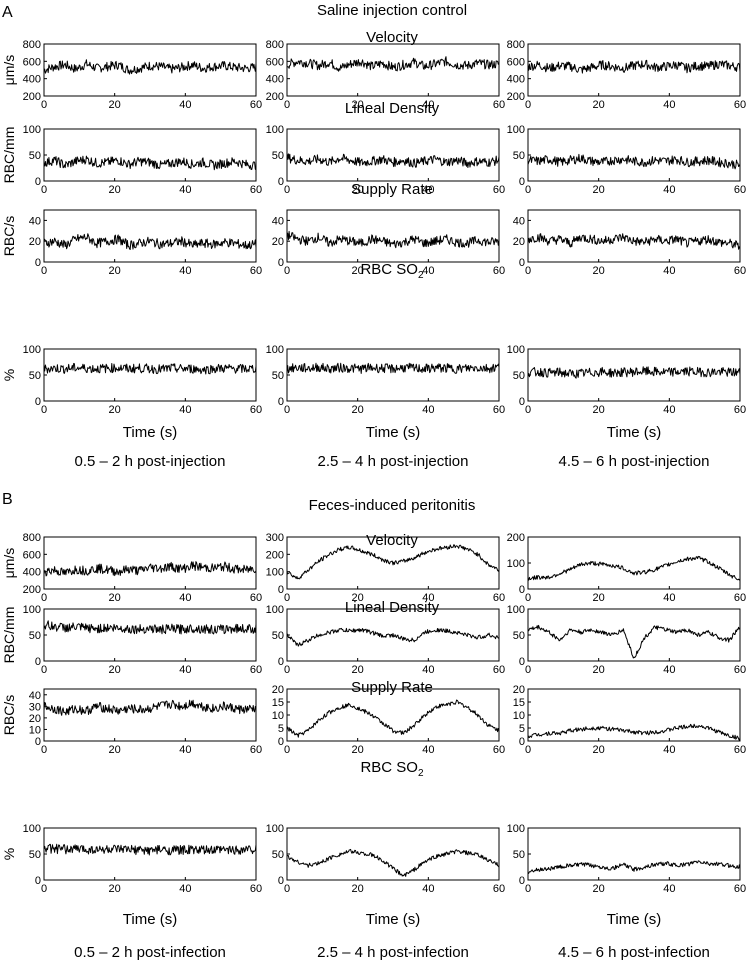 The height and width of the screenshot is (967, 750). What do you see at coordinates (9, 70) in the screenshot?
I see `y-axis-label: μm/s` at bounding box center [9, 70].